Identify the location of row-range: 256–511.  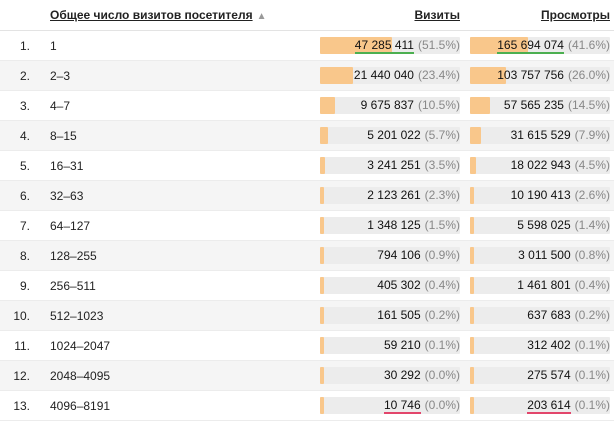
(177, 285).